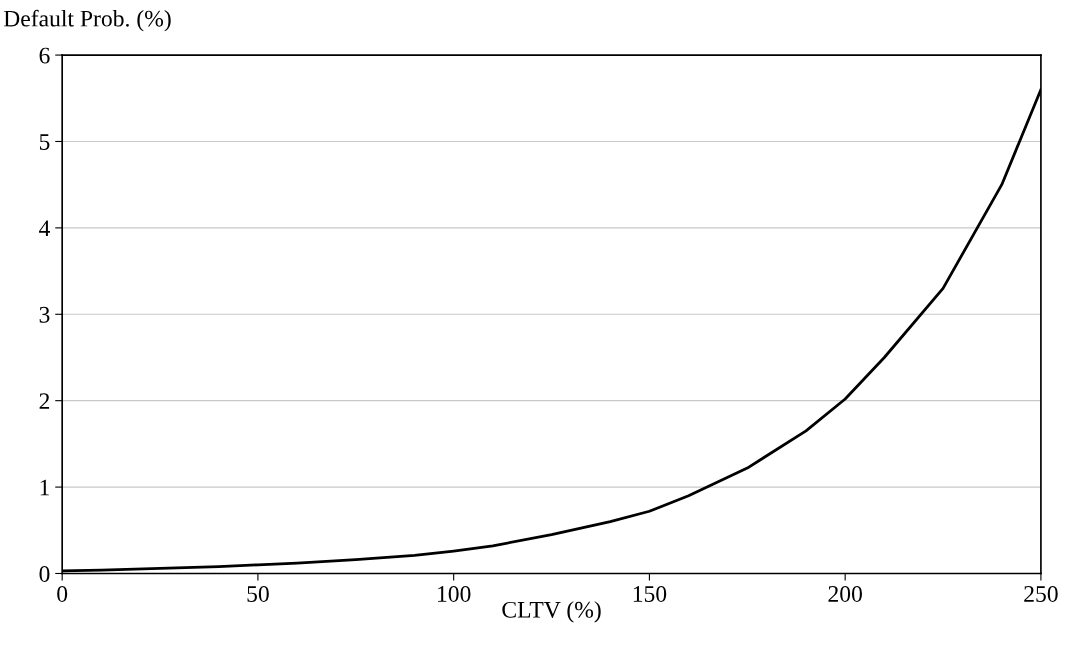 The image size is (1072, 648). What do you see at coordinates (44, 573) in the screenshot?
I see `y-tick-label: 0` at bounding box center [44, 573].